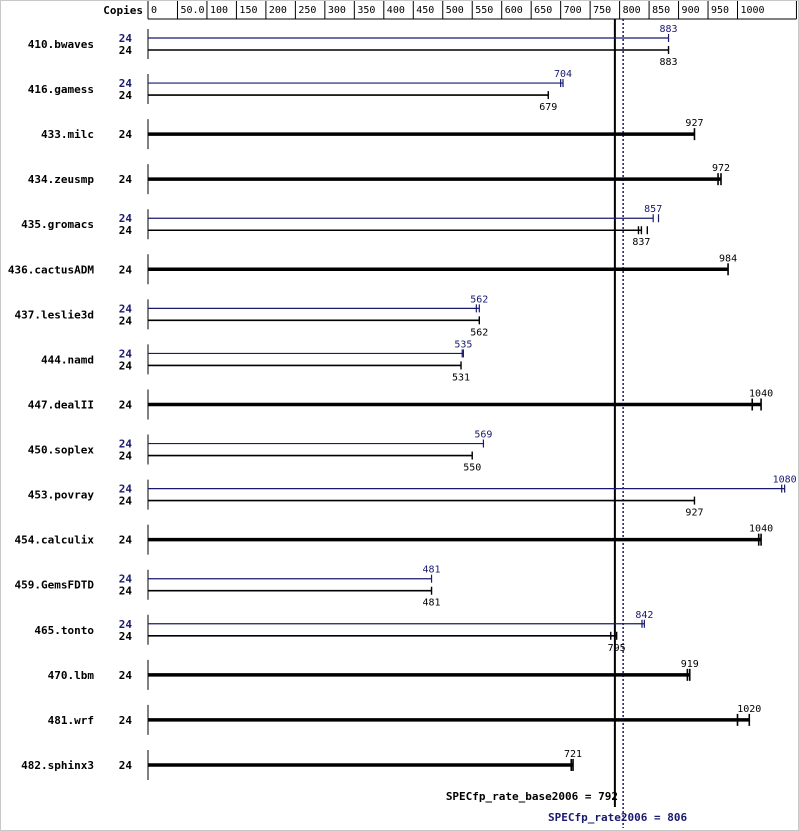  I want to click on x-tick-label: 300, so click(337, 10).